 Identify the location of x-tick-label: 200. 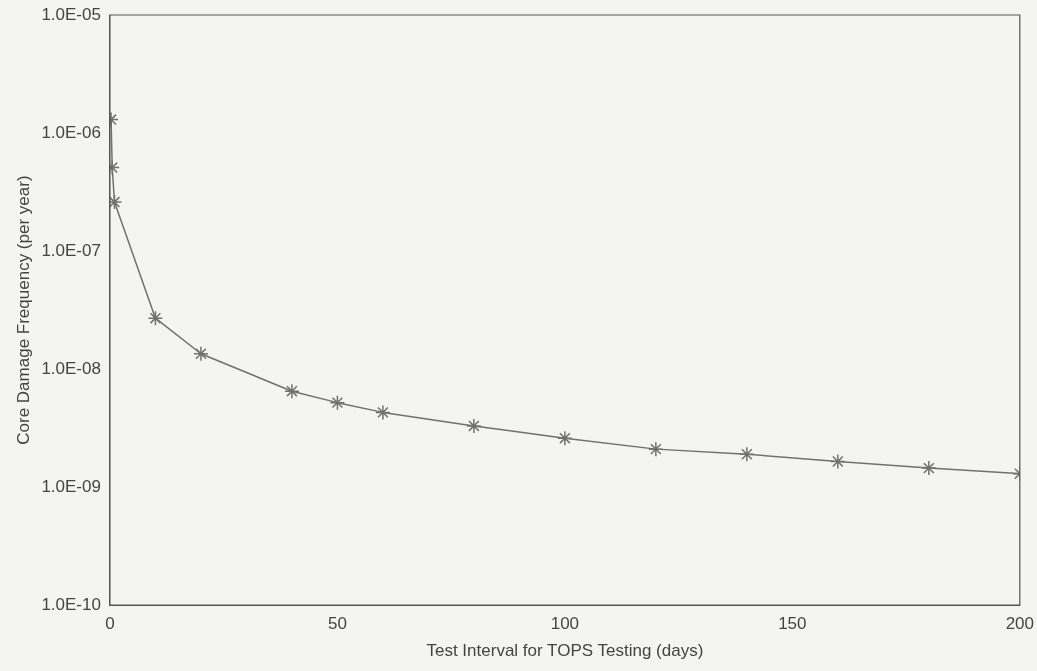
(1020, 624).